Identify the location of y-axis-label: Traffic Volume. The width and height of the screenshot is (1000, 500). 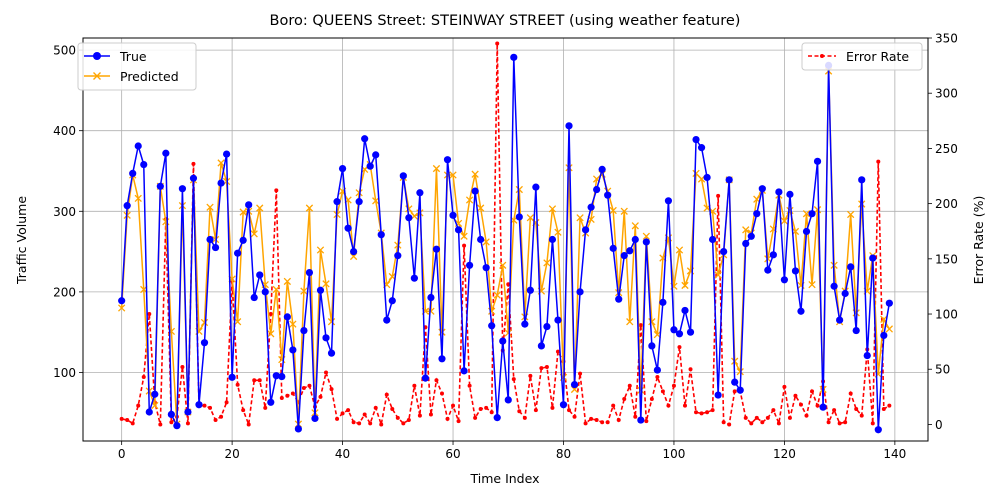
(21, 240).